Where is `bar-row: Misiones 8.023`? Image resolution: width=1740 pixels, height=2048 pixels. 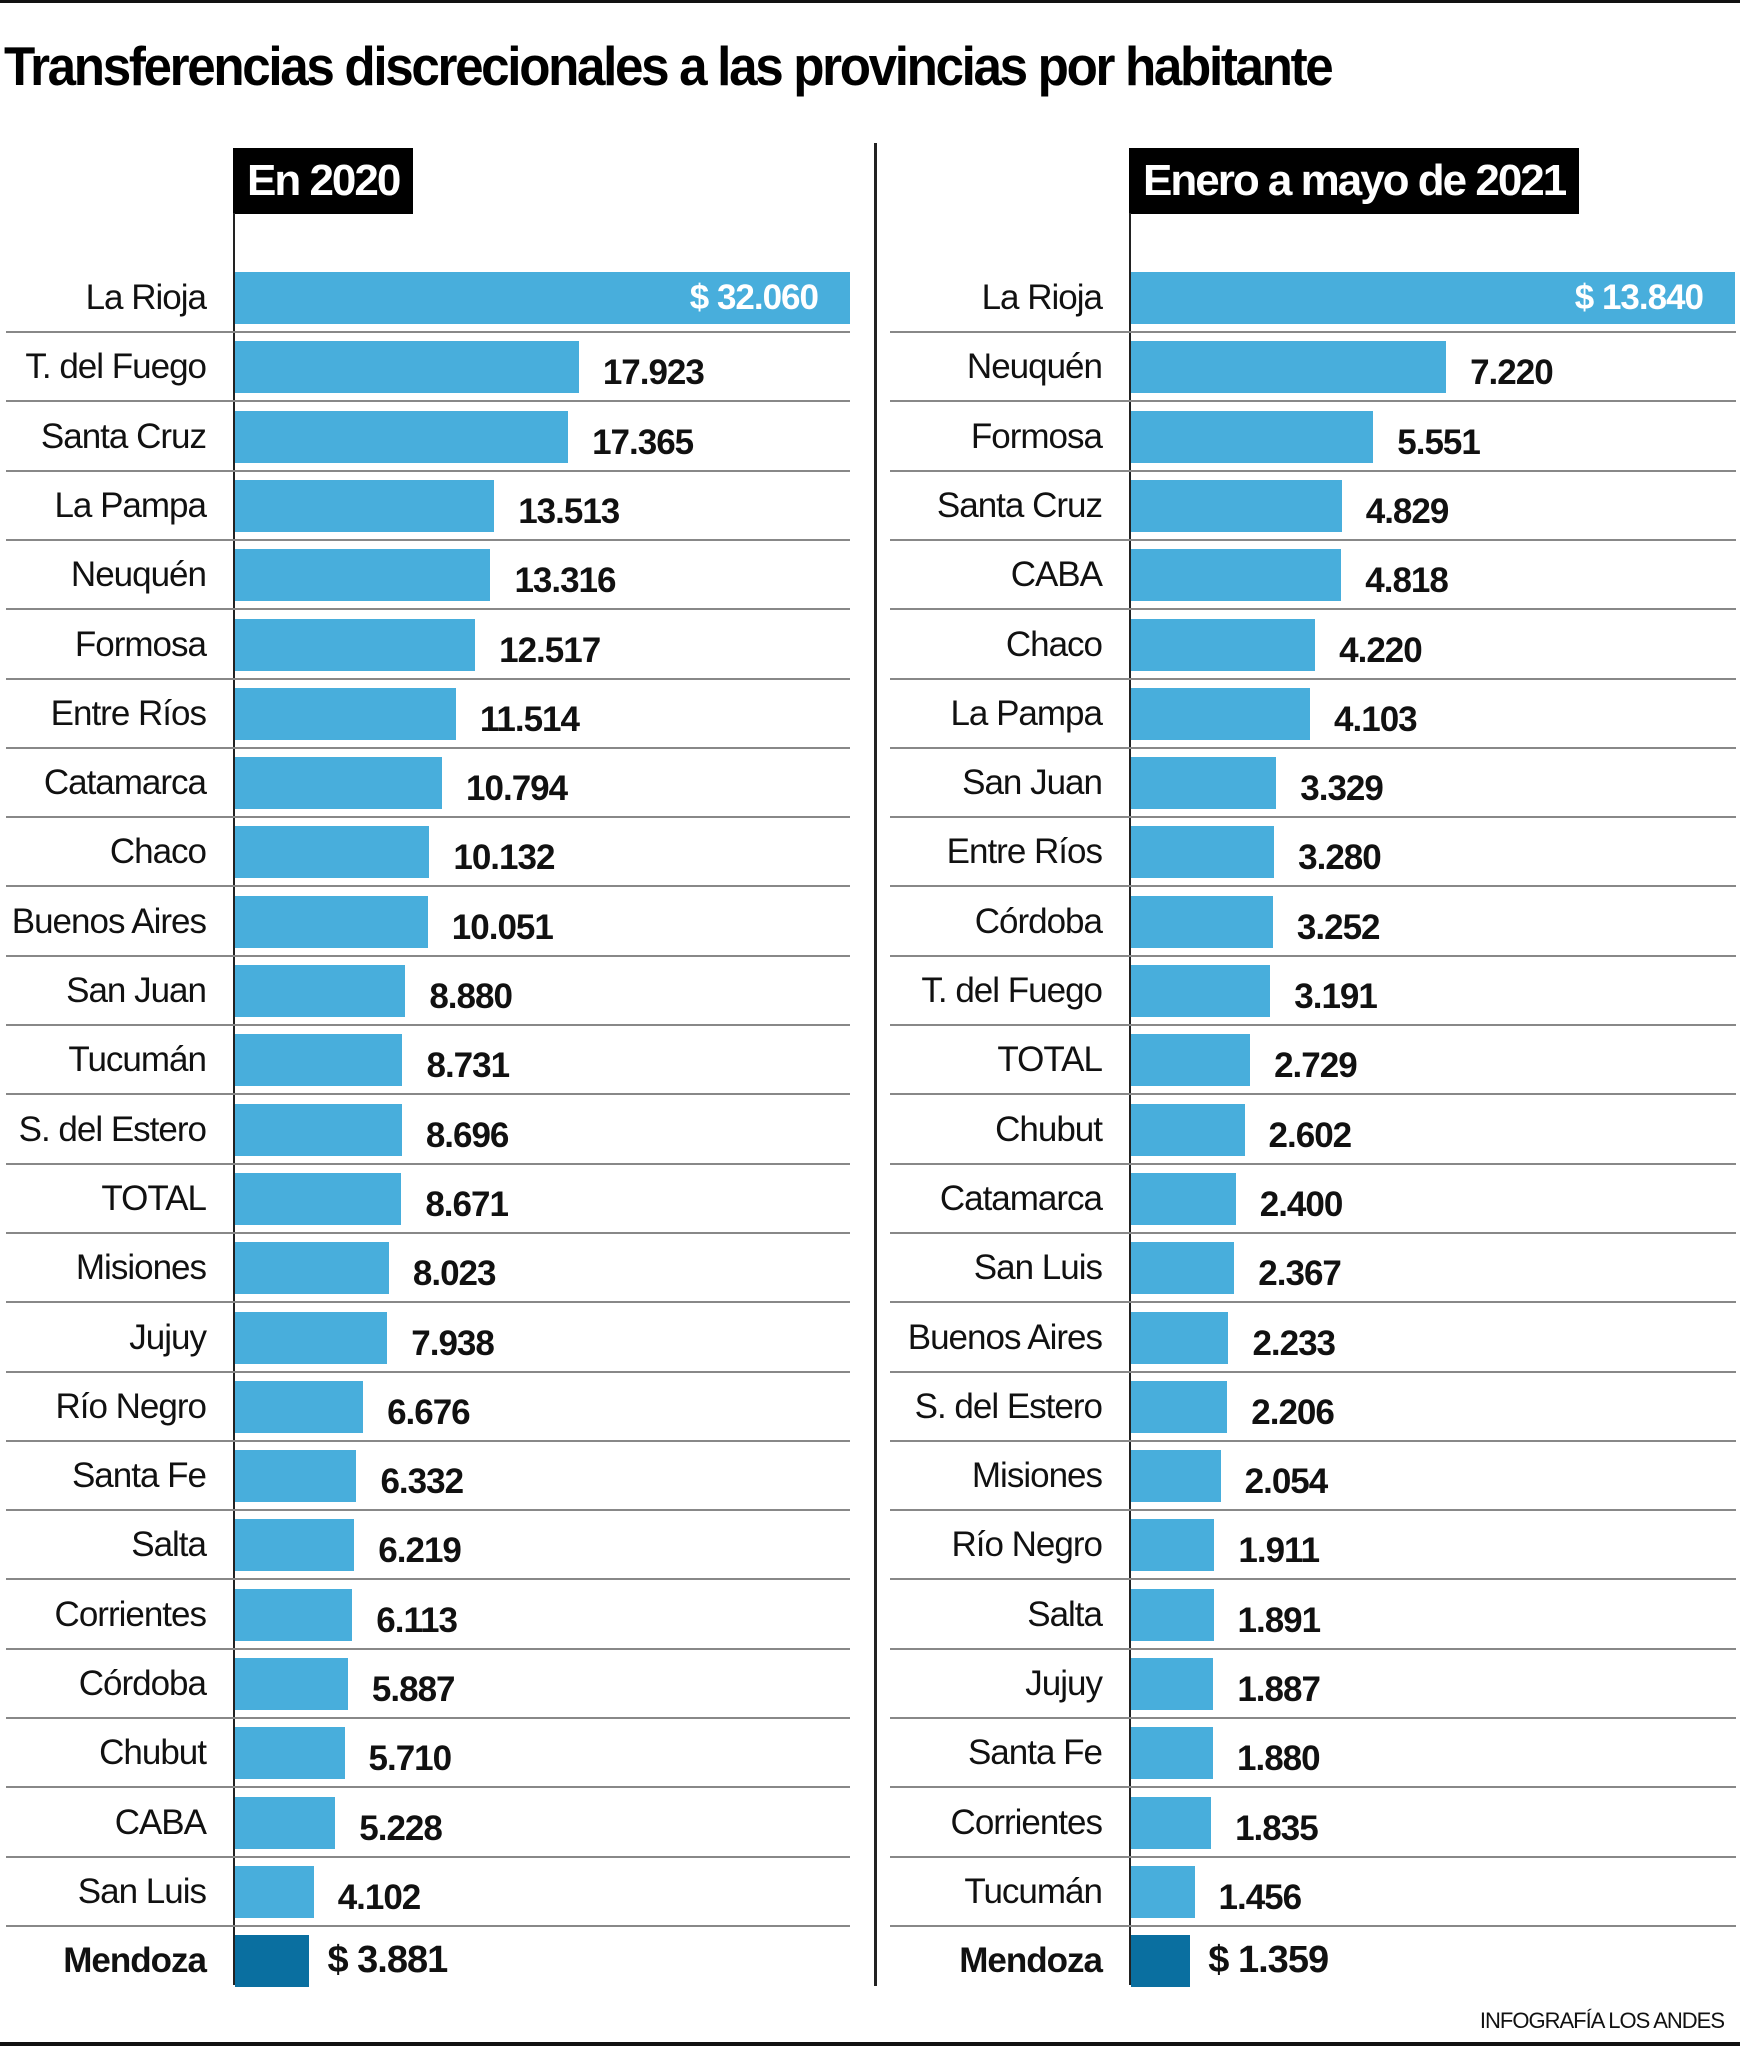 bar-row: Misiones 8.023 is located at coordinates (870, 1268).